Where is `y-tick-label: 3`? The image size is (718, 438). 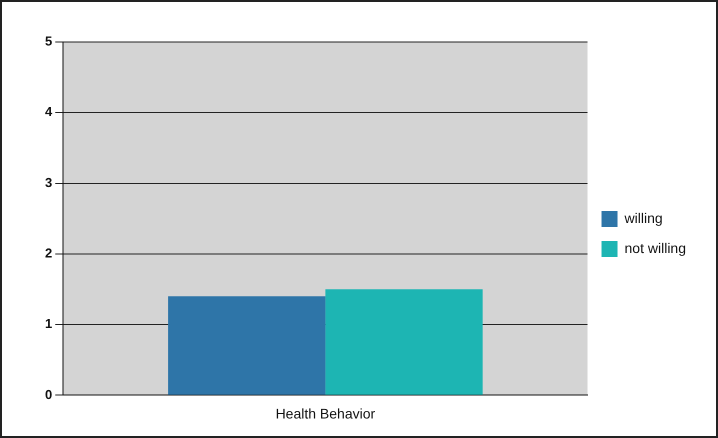
y-tick-label: 3 is located at coordinates (48, 182).